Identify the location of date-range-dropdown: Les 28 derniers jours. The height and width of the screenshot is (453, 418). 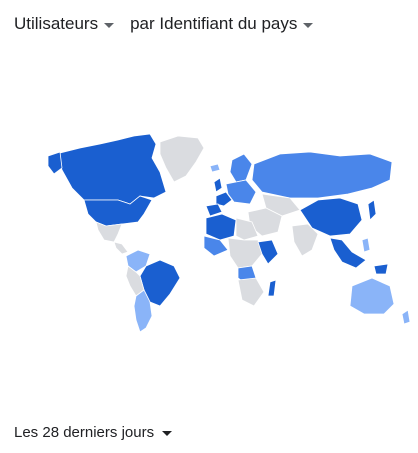
(93, 432).